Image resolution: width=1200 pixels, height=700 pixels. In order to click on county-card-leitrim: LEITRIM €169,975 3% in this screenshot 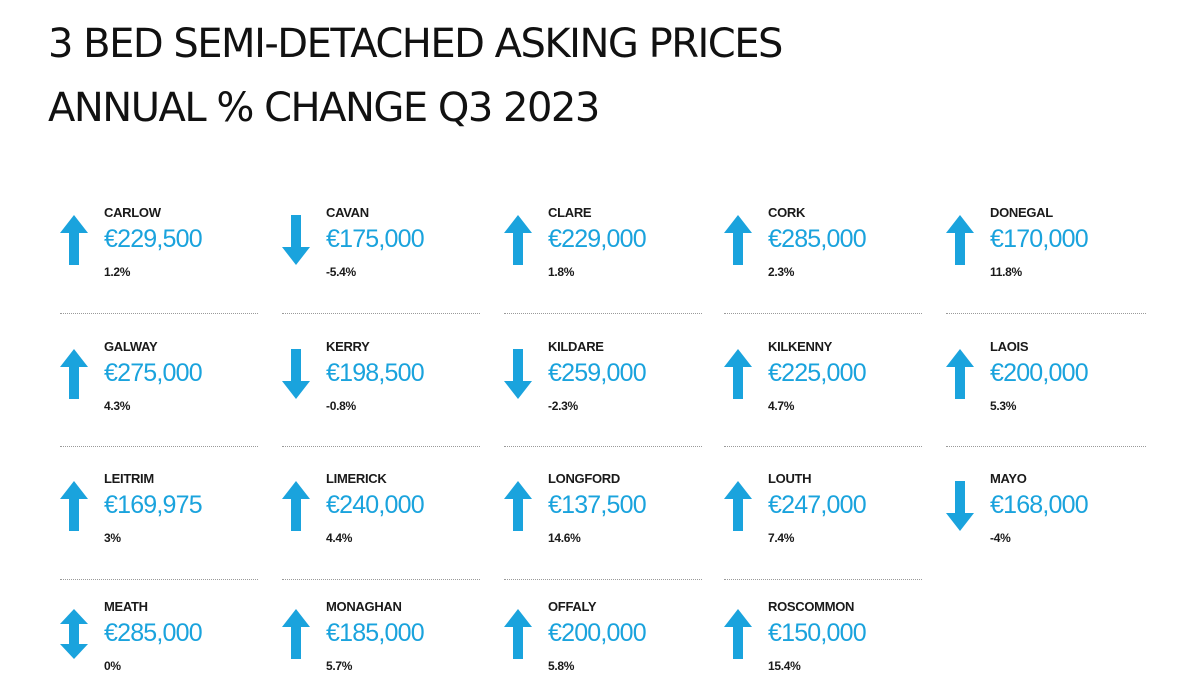, I will do `click(160, 516)`.